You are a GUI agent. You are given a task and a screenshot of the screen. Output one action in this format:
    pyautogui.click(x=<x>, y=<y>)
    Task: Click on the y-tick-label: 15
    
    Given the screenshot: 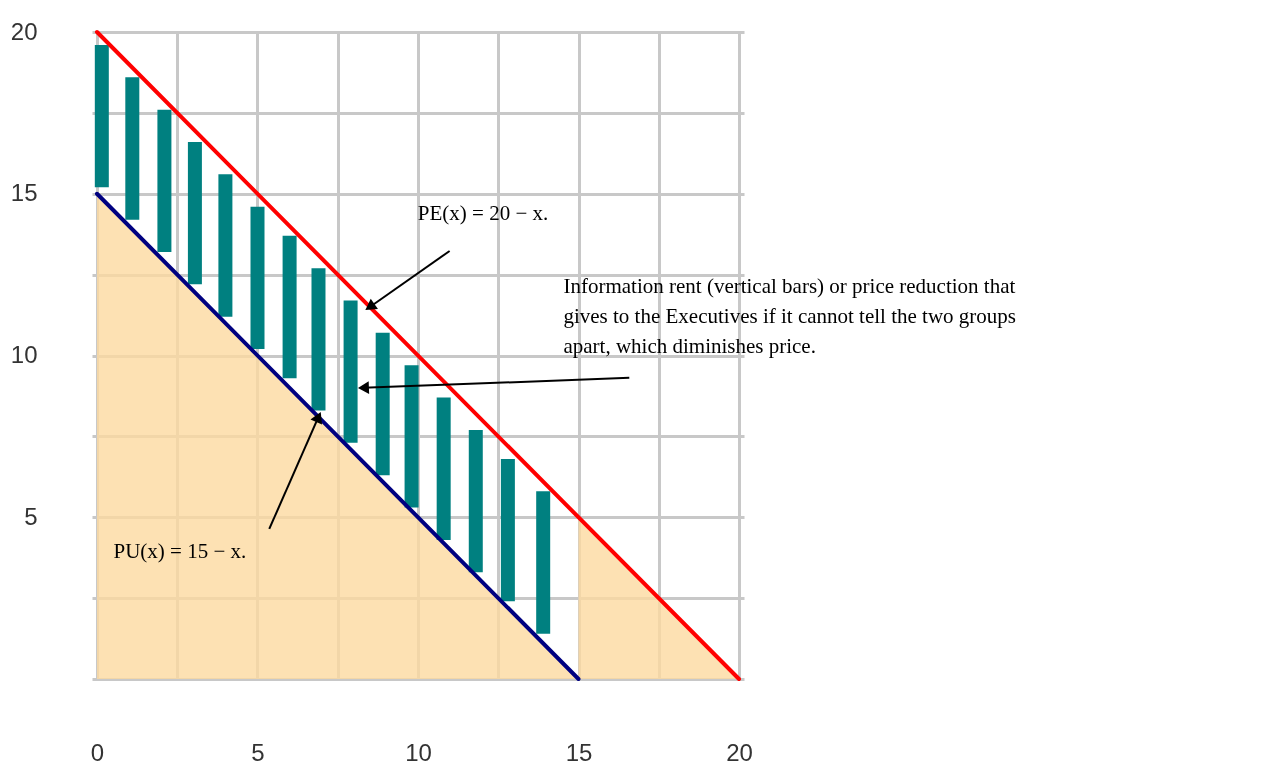 What is the action you would take?
    pyautogui.click(x=24, y=193)
    